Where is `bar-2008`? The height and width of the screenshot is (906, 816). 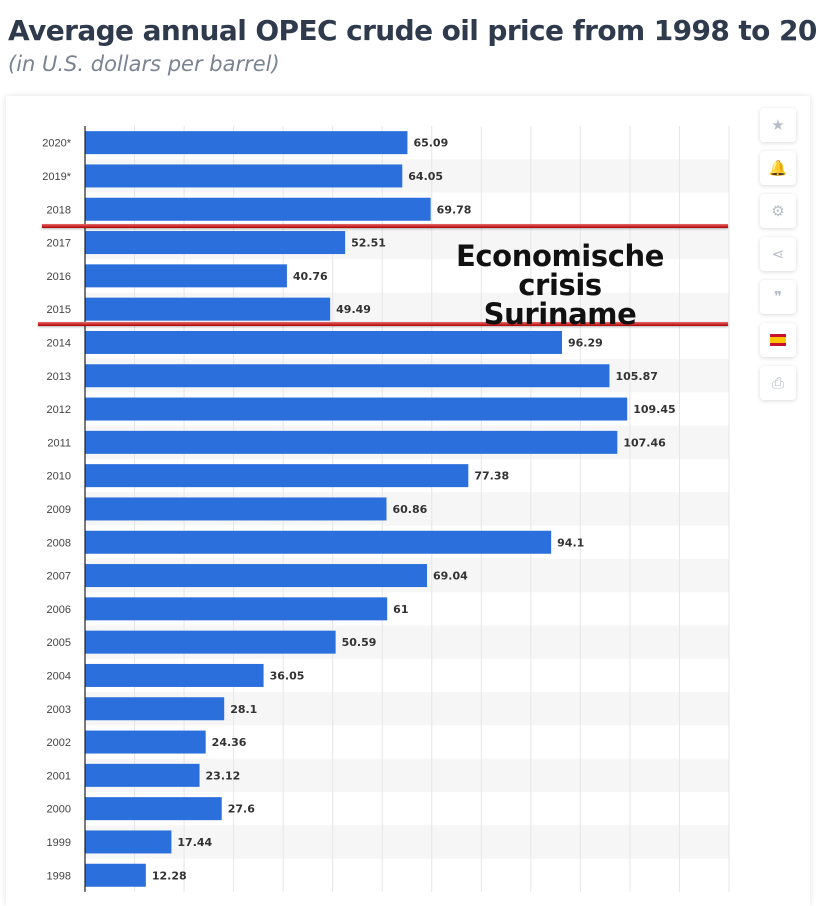
bar-2008 is located at coordinates (318, 542).